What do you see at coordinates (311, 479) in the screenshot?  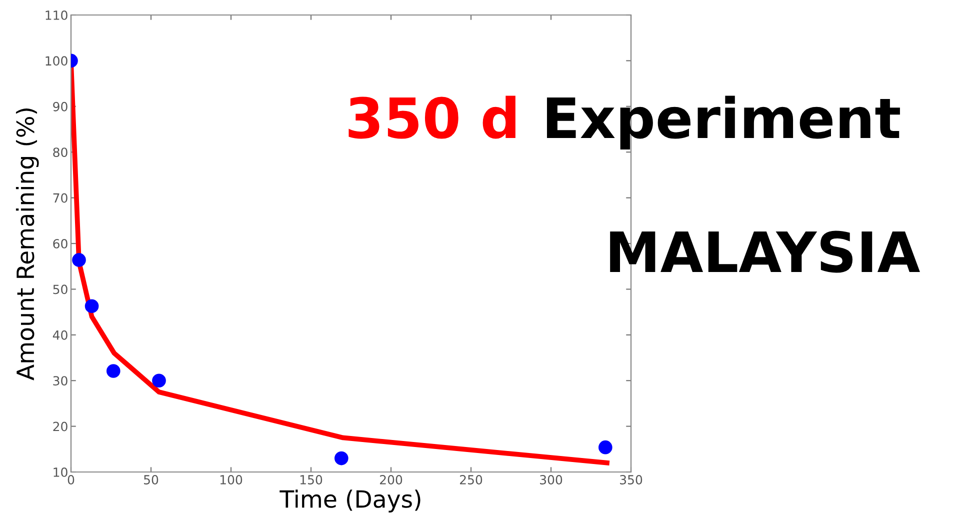 I see `x-tick-label: 150` at bounding box center [311, 479].